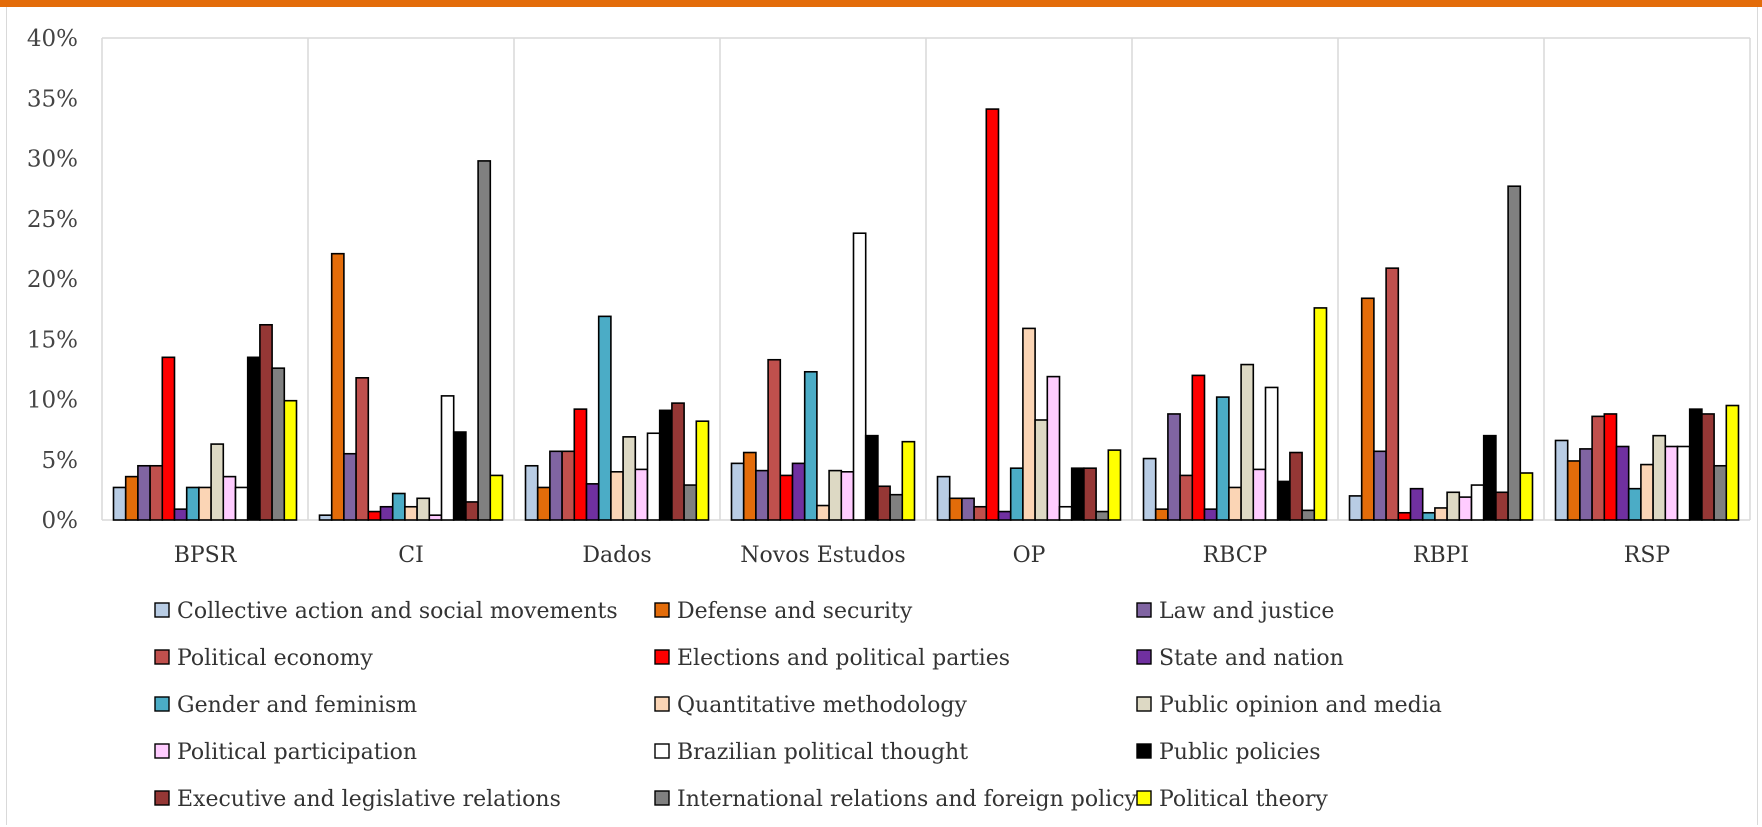  Describe the element at coordinates (297, 752) in the screenshot. I see `legend-label: Political participation` at that location.